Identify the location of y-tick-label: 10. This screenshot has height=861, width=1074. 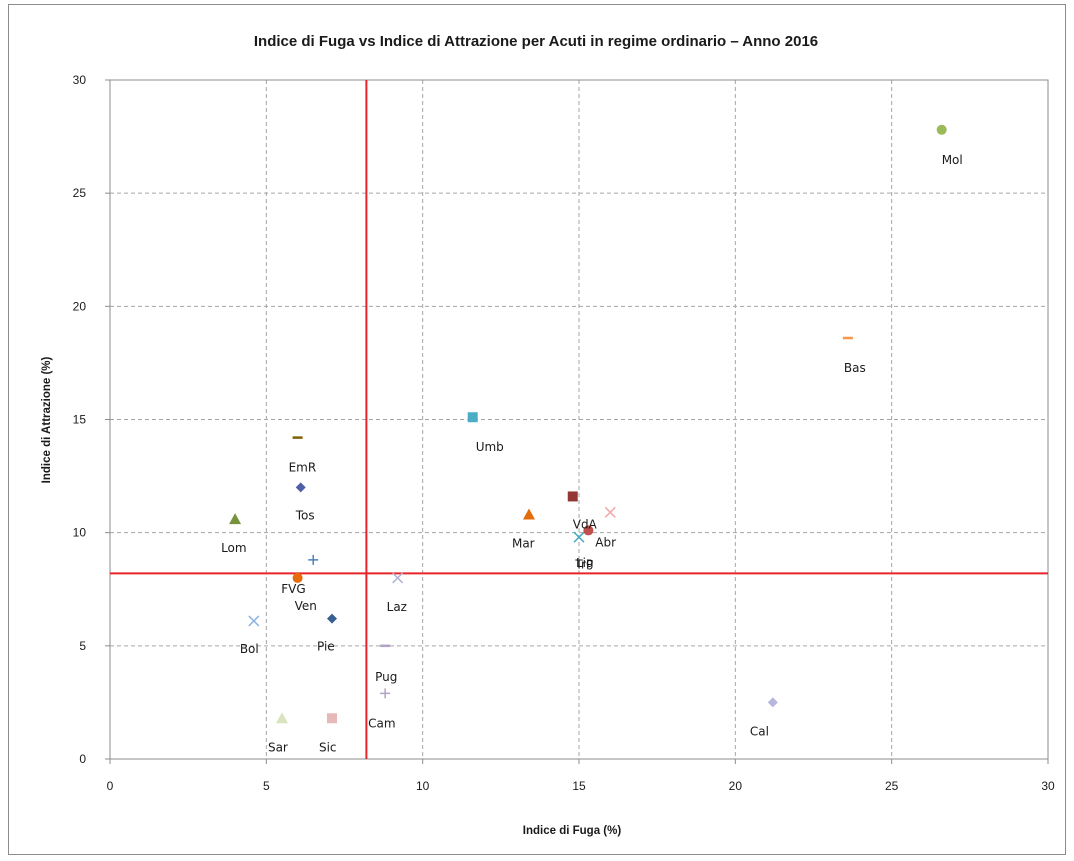
(80, 533).